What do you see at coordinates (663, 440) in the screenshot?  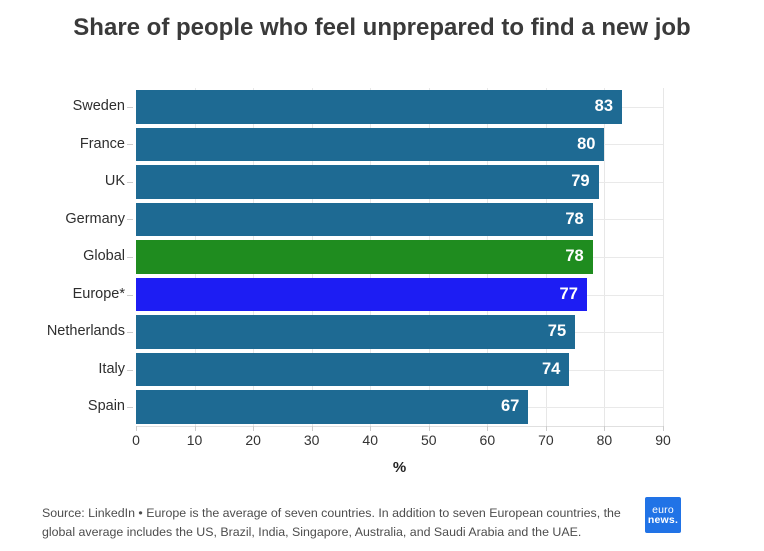 I see `x-axis-tick-label: 90` at bounding box center [663, 440].